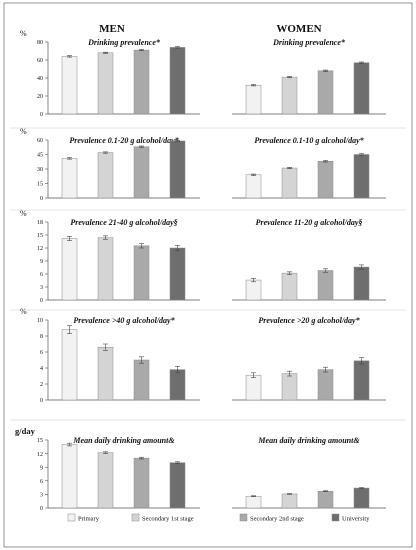  What do you see at coordinates (309, 259) in the screenshot?
I see `chart-women-2: Prevalence 11-20 g alcohol/day§` at bounding box center [309, 259].